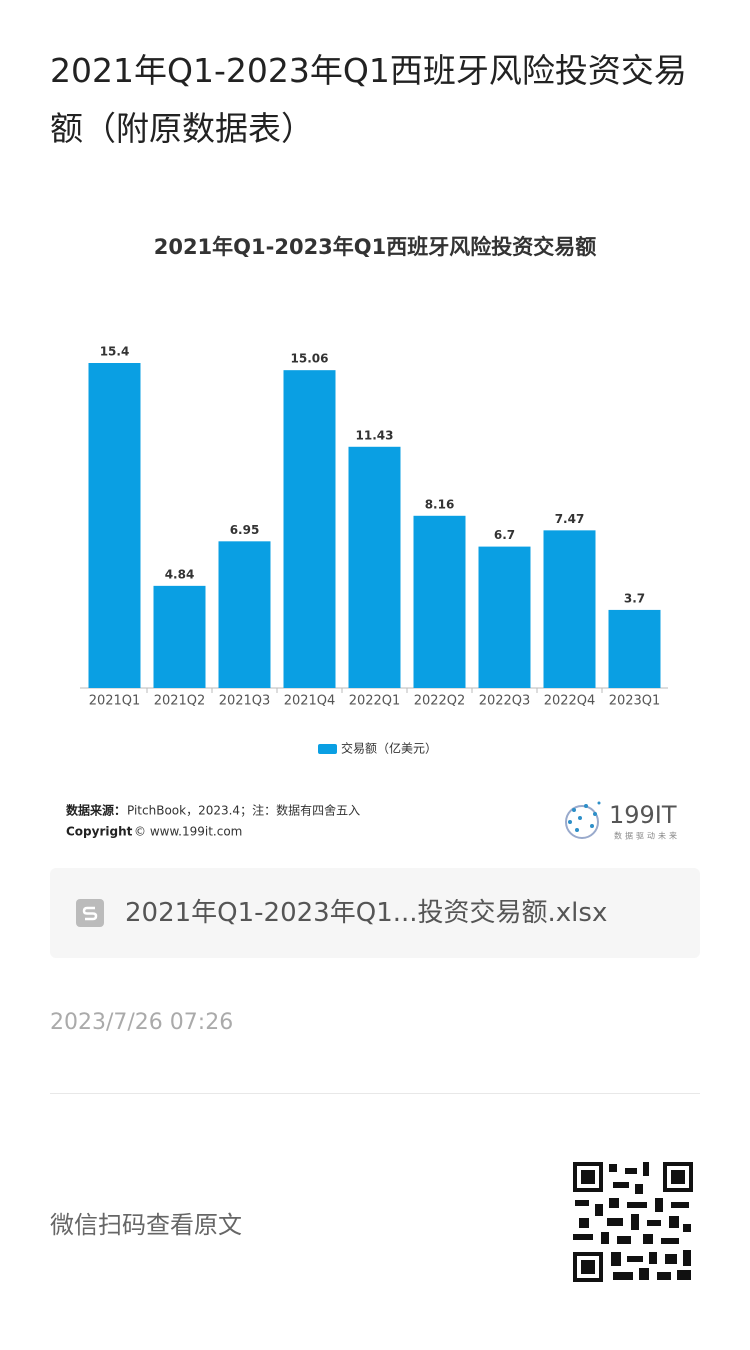  I want to click on x-tick-label: 2021Q2, so click(180, 701).